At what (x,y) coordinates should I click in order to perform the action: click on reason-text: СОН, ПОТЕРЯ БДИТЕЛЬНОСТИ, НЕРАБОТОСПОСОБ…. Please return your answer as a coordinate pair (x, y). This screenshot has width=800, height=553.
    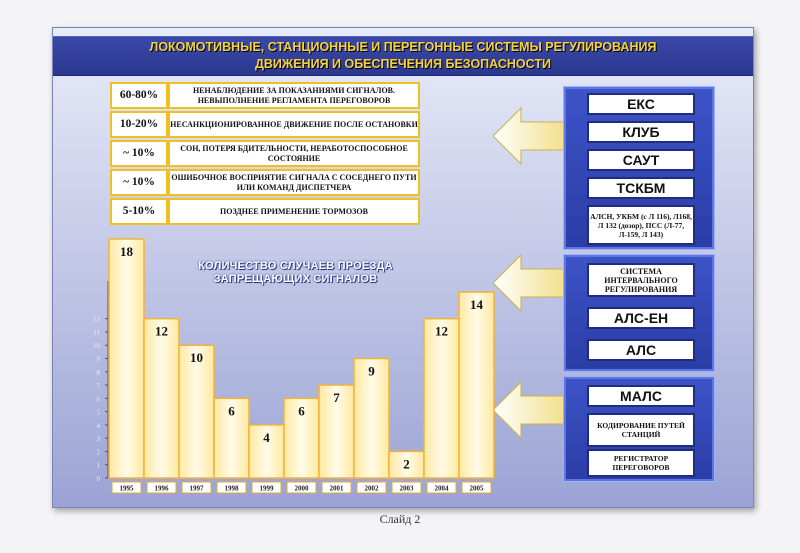
    Looking at the image, I should click on (294, 153).